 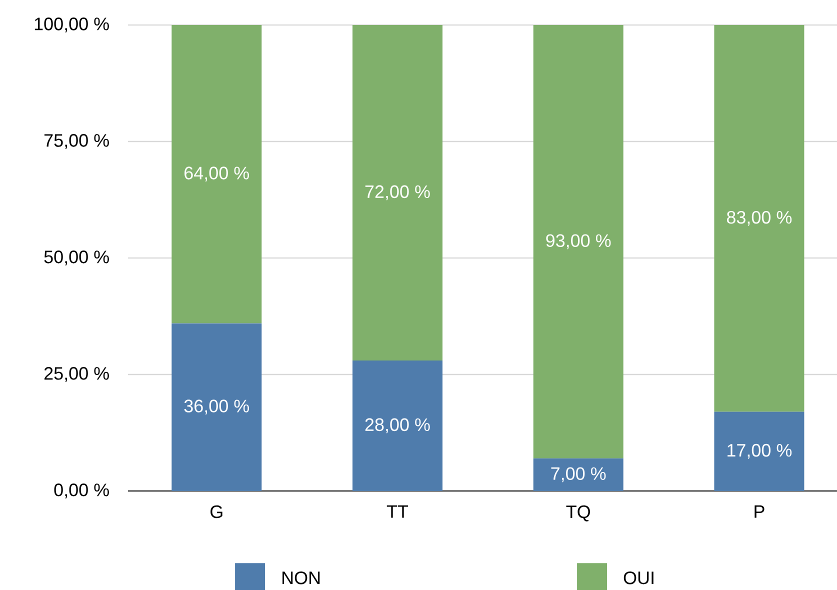 I want to click on x-tick-label: P, so click(x=759, y=511).